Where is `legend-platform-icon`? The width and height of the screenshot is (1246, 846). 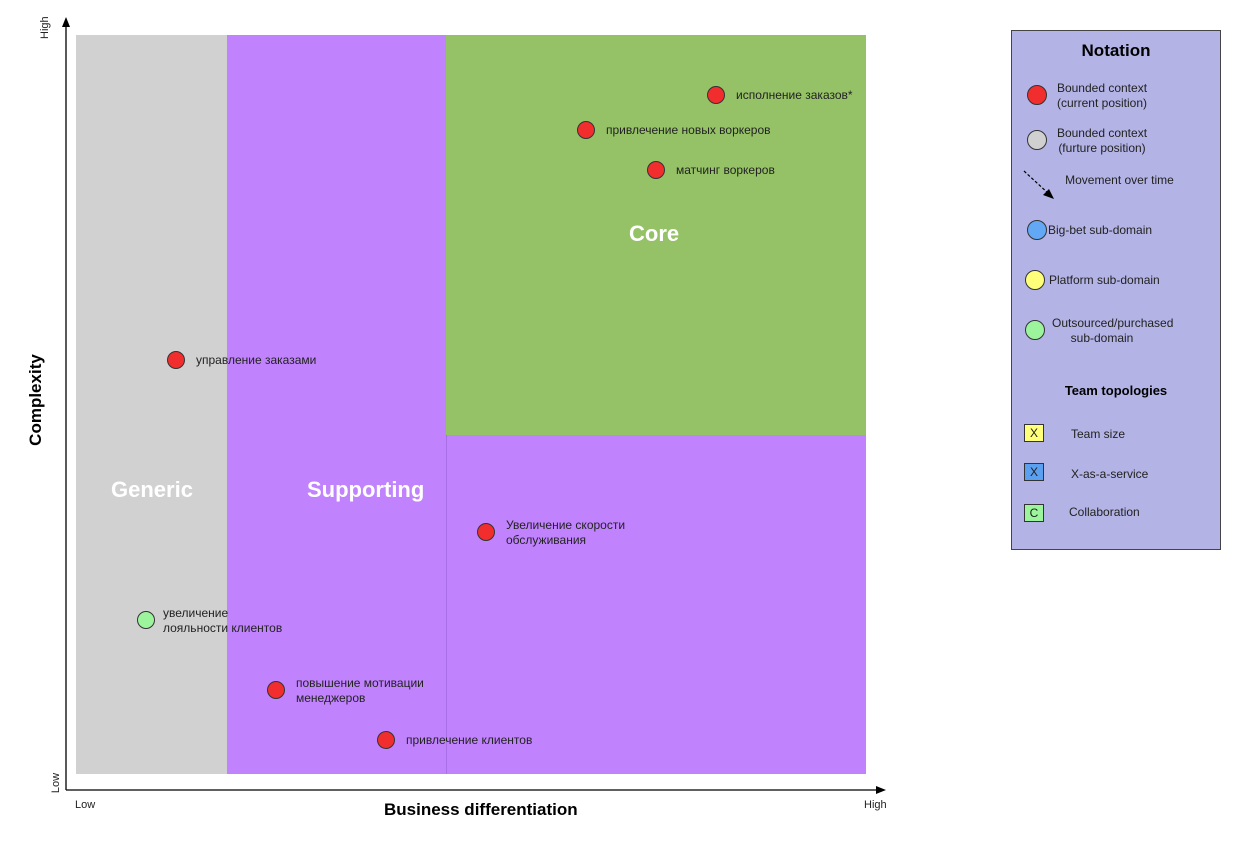 legend-platform-icon is located at coordinates (1035, 280).